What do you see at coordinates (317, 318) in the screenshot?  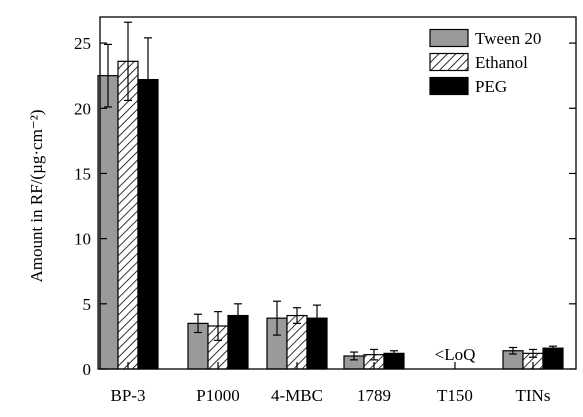 I see `error-bar-4-mbc-peg` at bounding box center [317, 318].